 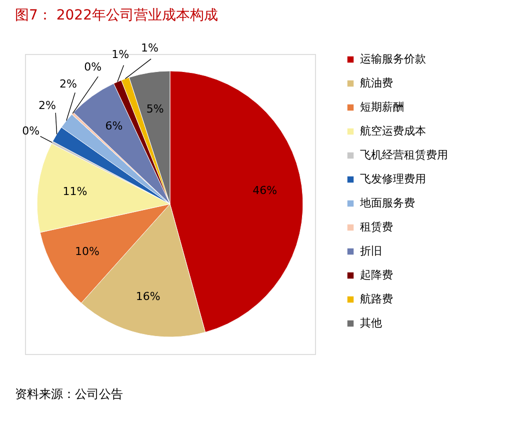 I want to click on legend-label: 运输服务价款, so click(x=393, y=59).